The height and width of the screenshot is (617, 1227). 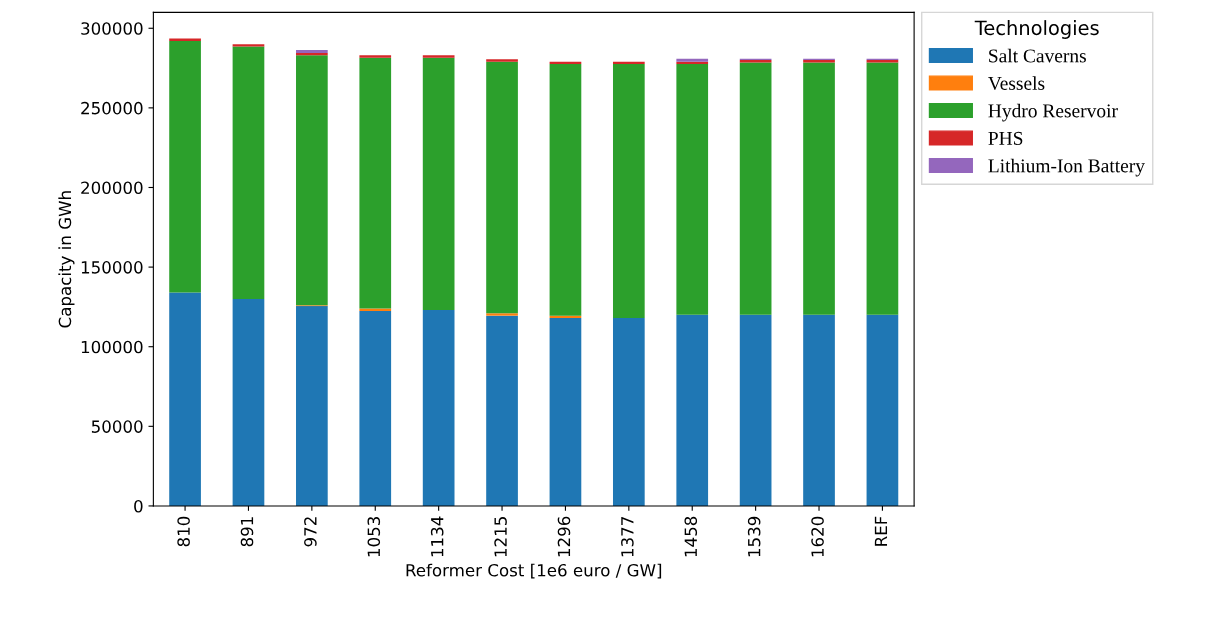 What do you see at coordinates (138, 506) in the screenshot?
I see `y-tick-label: 0` at bounding box center [138, 506].